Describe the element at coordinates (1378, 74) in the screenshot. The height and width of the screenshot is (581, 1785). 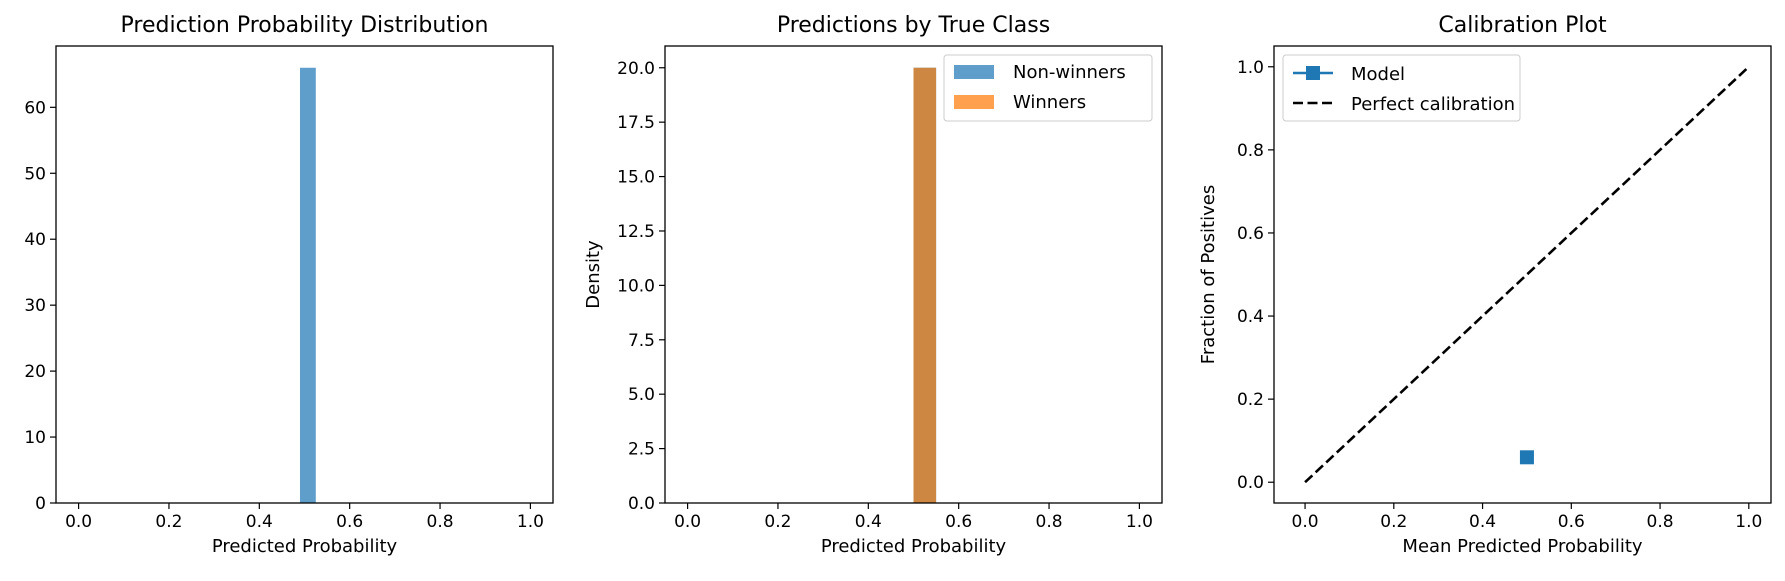
I see `legend-label-0: Model` at that location.